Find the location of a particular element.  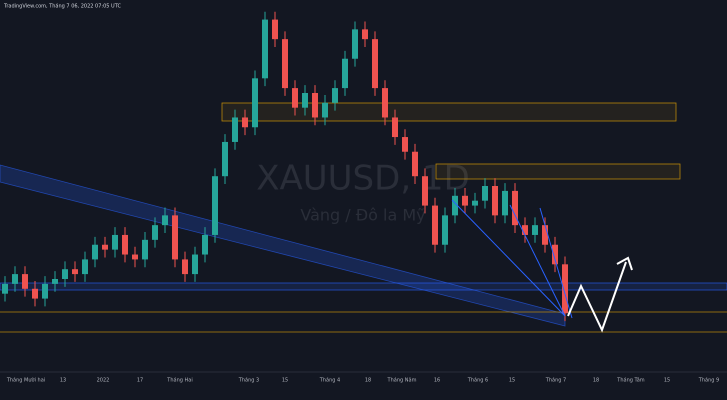

x-tick-label: Tháng 9 is located at coordinates (708, 380).